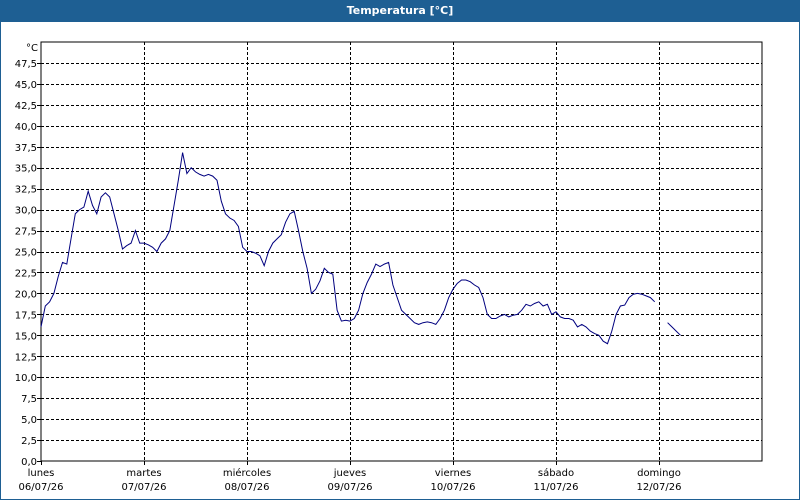 The image size is (800, 500). I want to click on y-tick-label: 7,5, so click(29, 399).